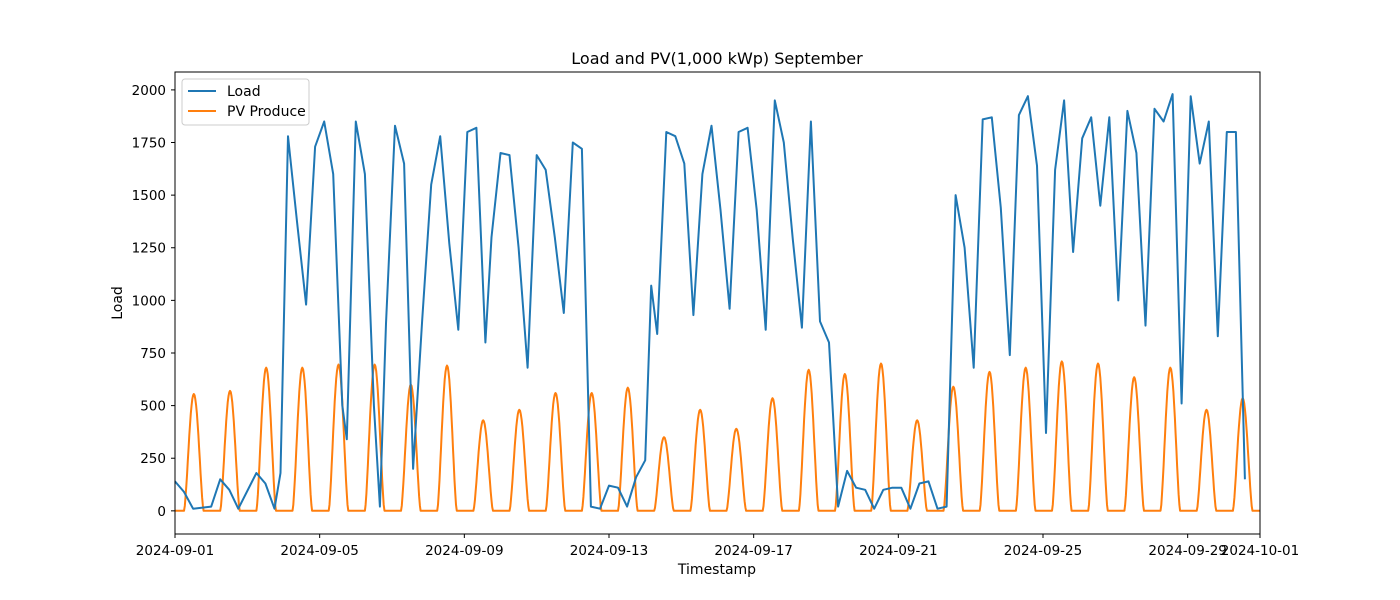  Describe the element at coordinates (1260, 551) in the screenshot. I see `x-tick-label: 2024-10-01` at that location.